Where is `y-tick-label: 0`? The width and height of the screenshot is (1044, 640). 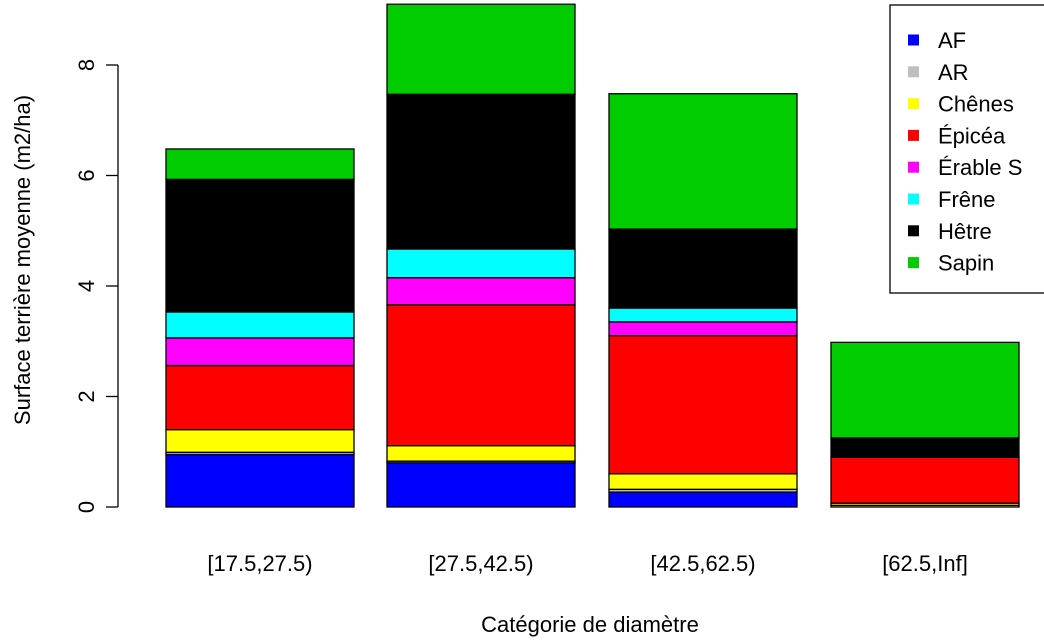 y-tick-label: 0 is located at coordinates (86, 507).